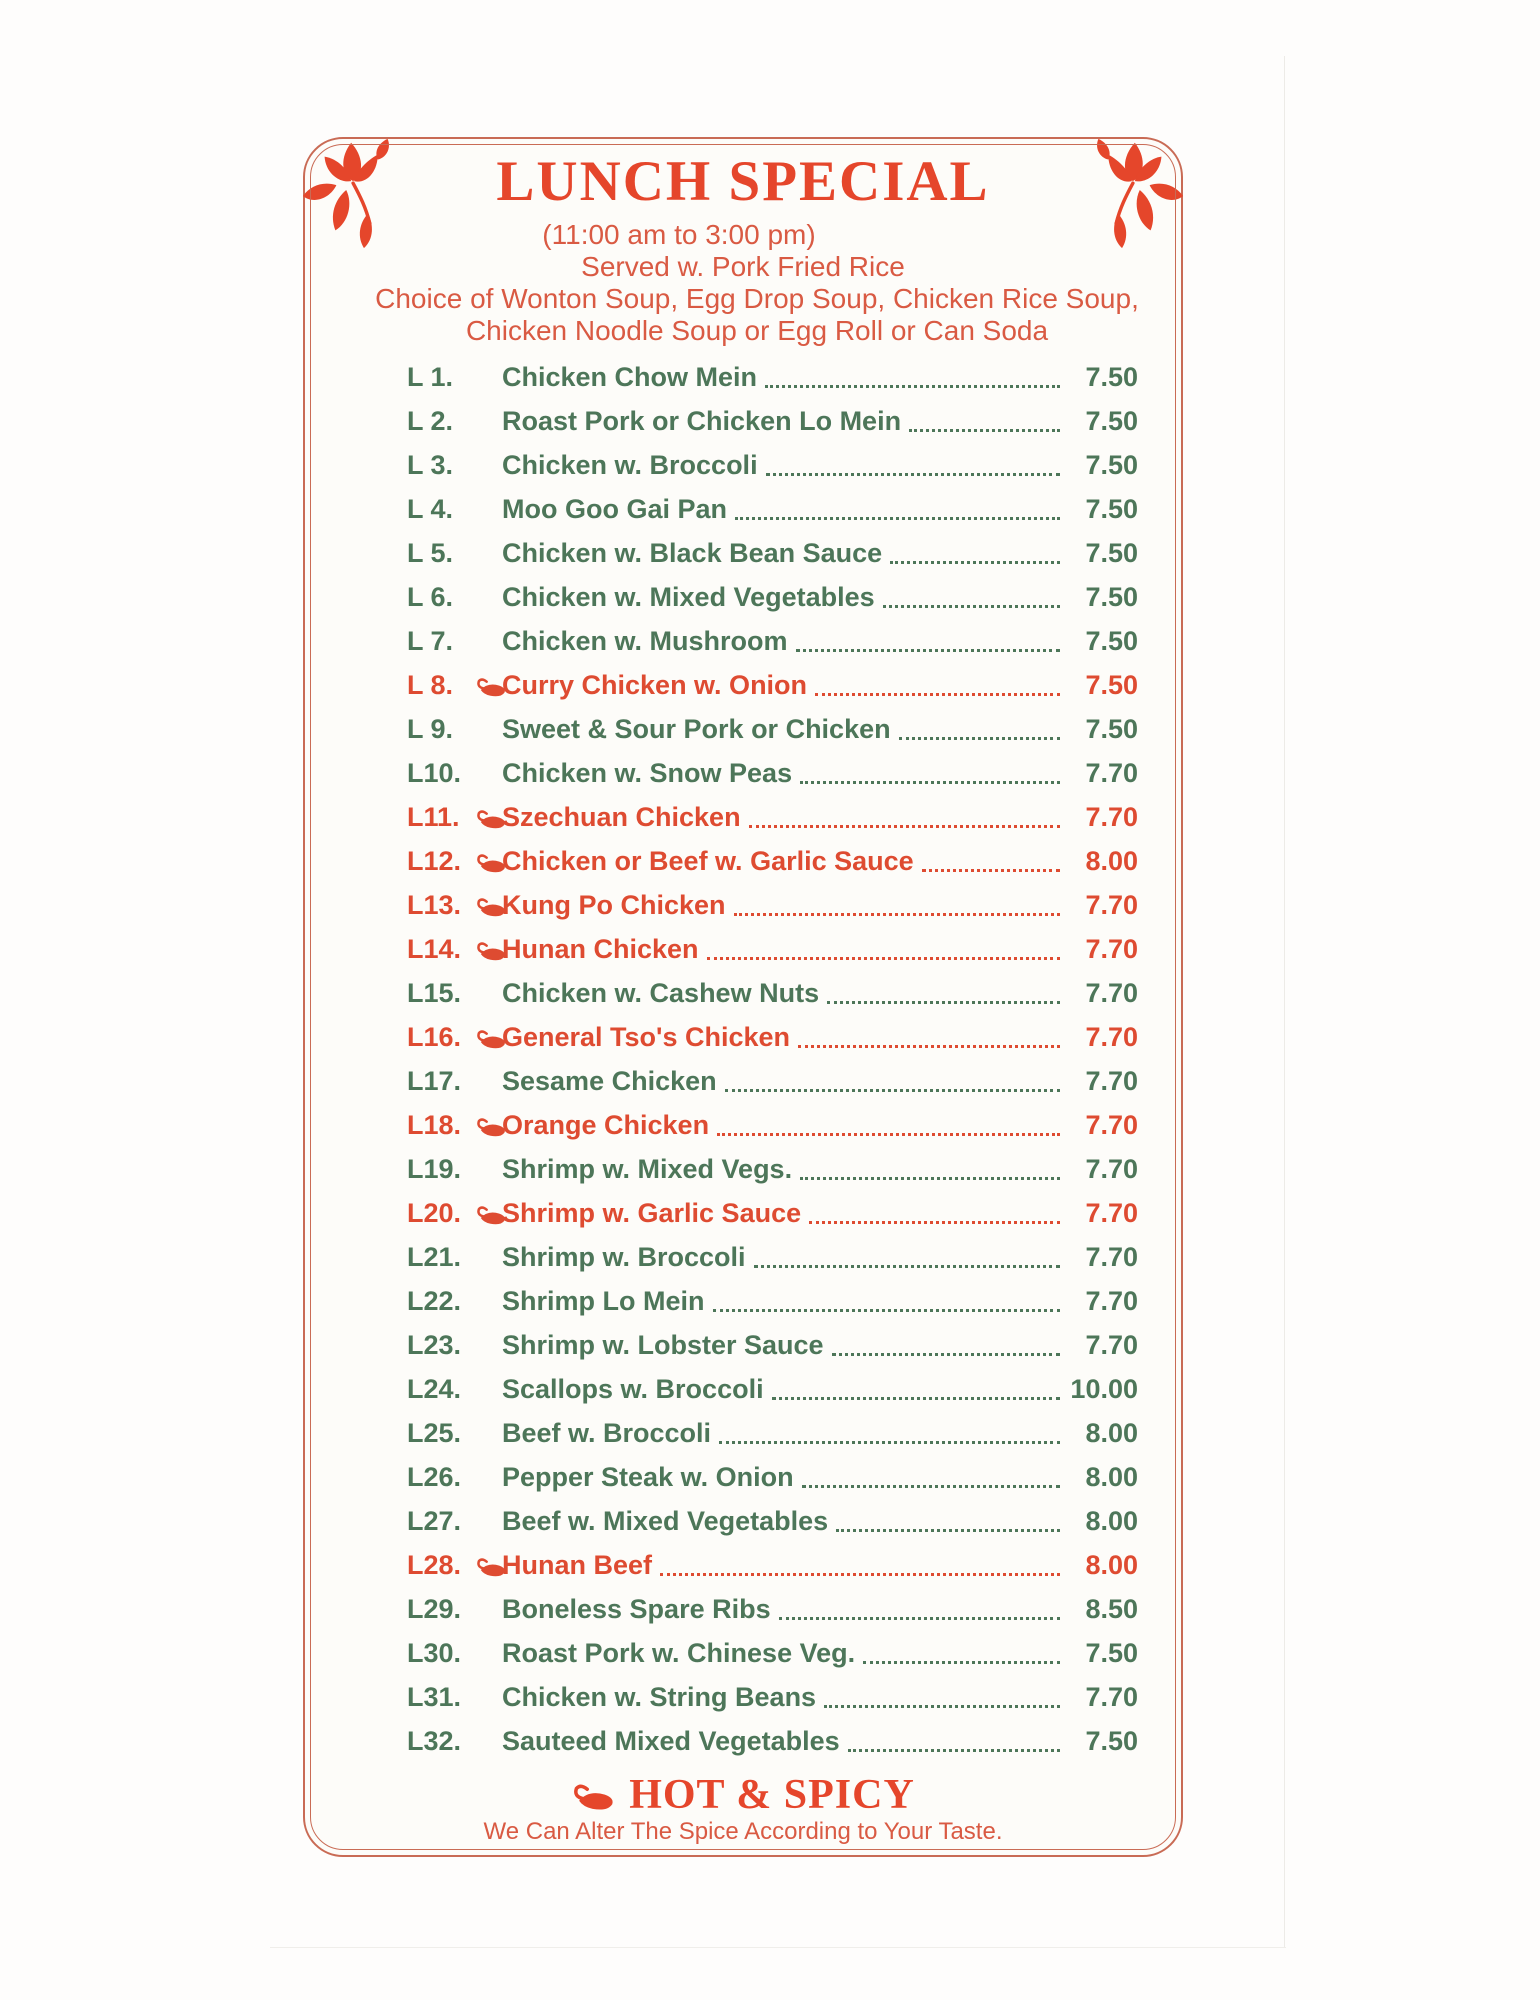  I want to click on item-name: Boneless Spare Ribs, so click(636, 1608).